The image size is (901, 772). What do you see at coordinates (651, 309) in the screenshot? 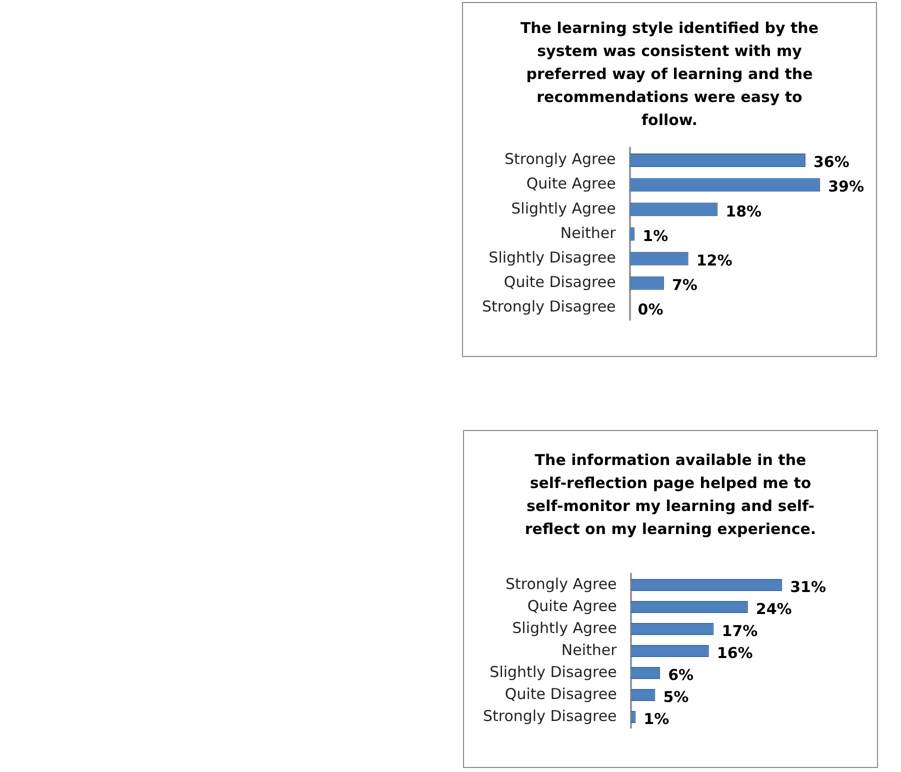
I see `data-label: 0%` at bounding box center [651, 309].